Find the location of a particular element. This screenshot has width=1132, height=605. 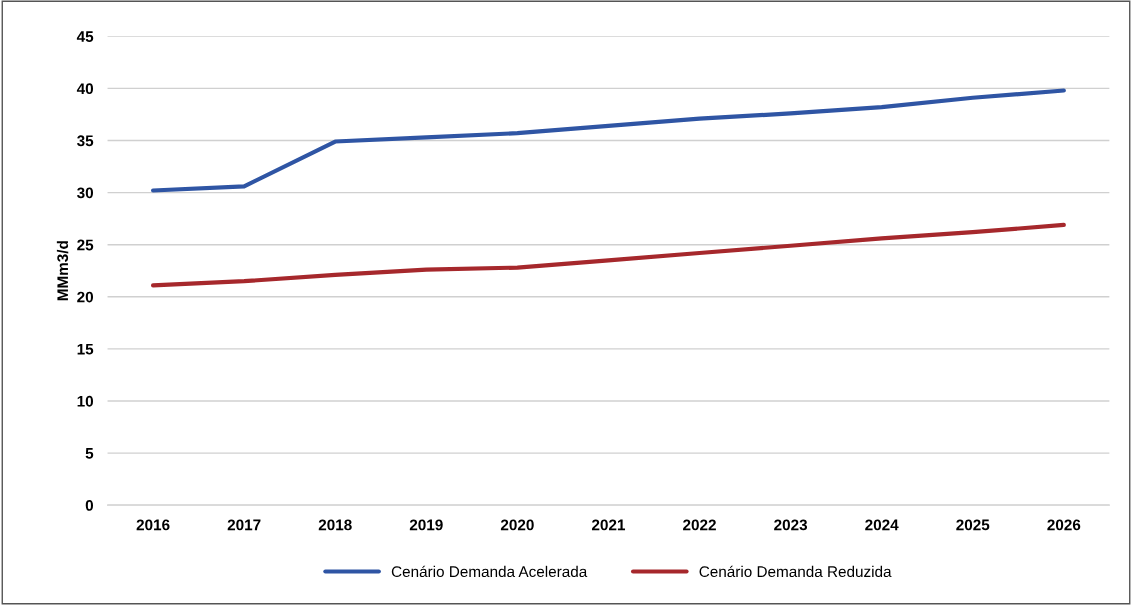

legend-label: Cenário Demanda Reduzida is located at coordinates (795, 571).